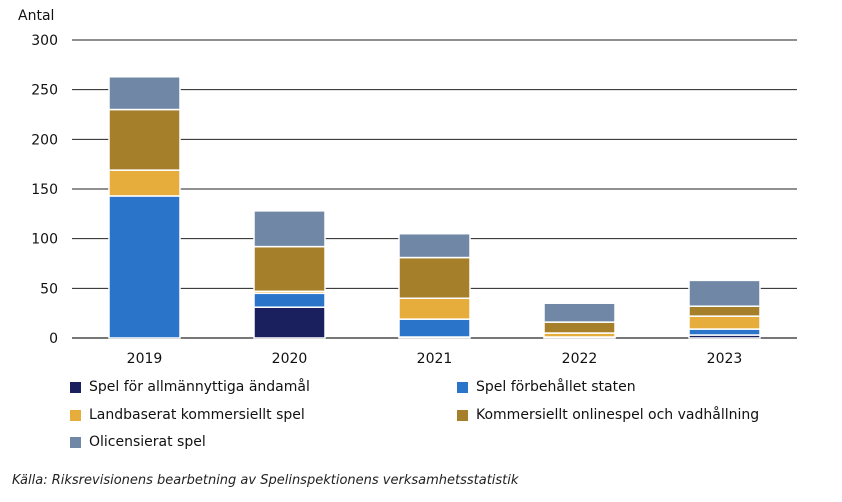 The width and height of the screenshot is (842, 502). What do you see at coordinates (44, 91) in the screenshot?
I see `y-tick-label: 250` at bounding box center [44, 91].